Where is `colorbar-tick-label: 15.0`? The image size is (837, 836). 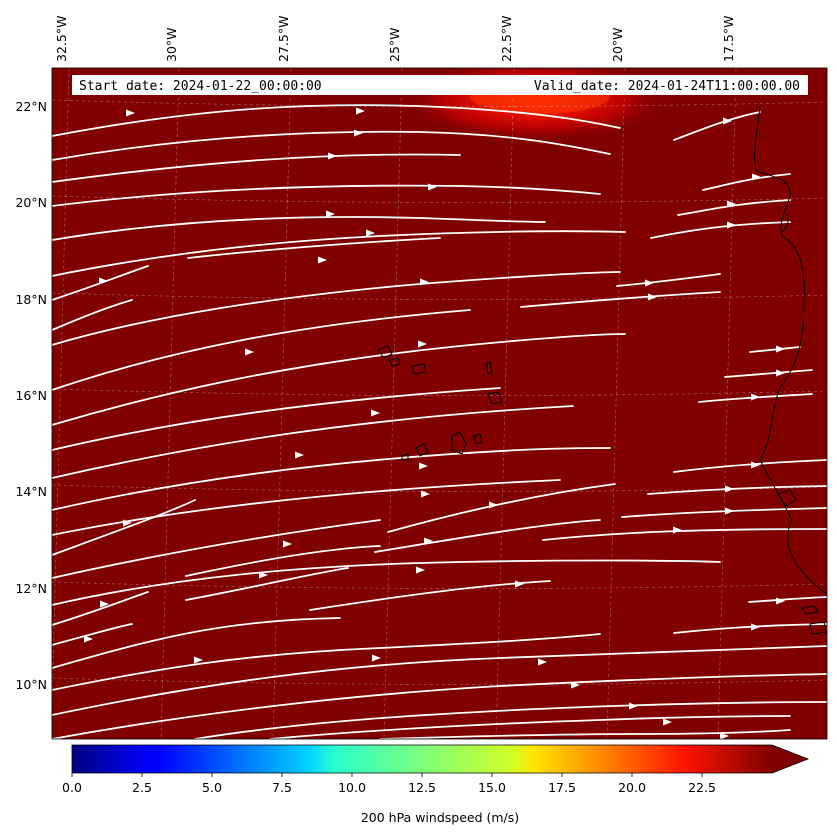 colorbar-tick-label: 15.0 is located at coordinates (492, 787).